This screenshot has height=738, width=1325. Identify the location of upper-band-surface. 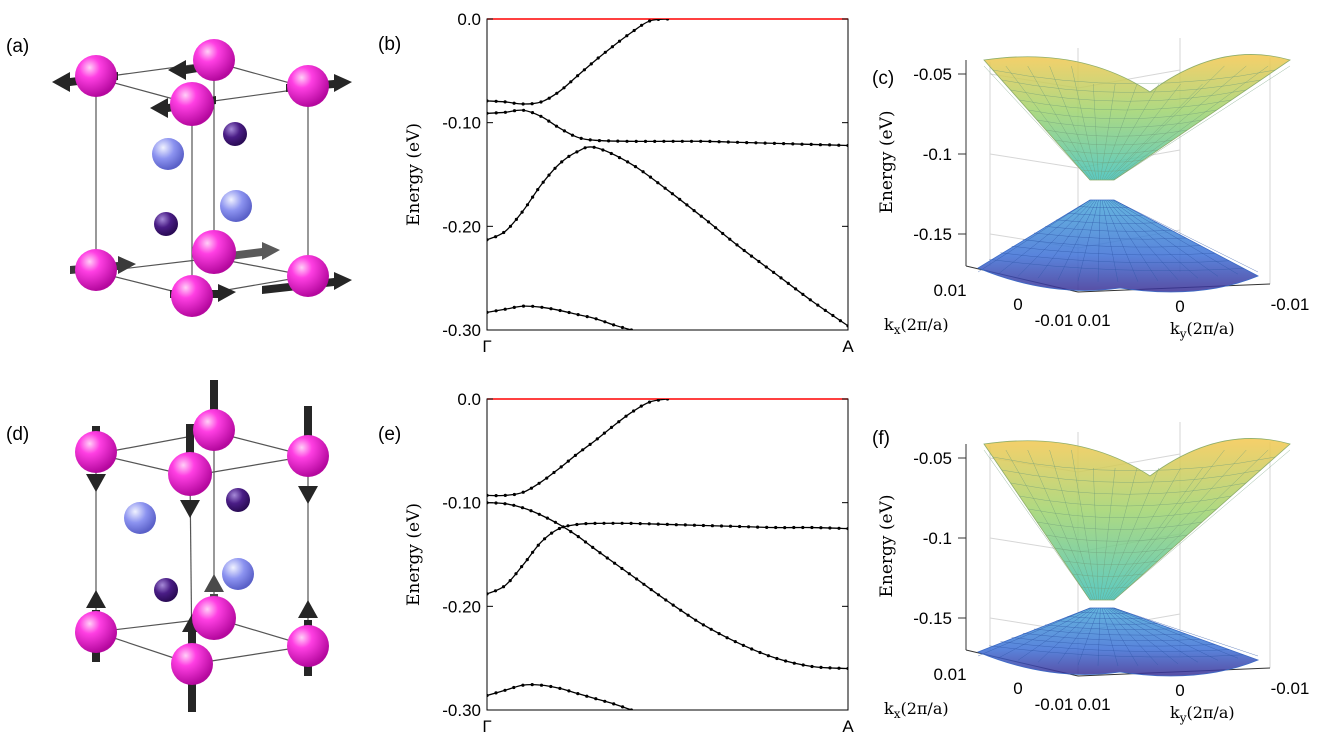
(1137, 519).